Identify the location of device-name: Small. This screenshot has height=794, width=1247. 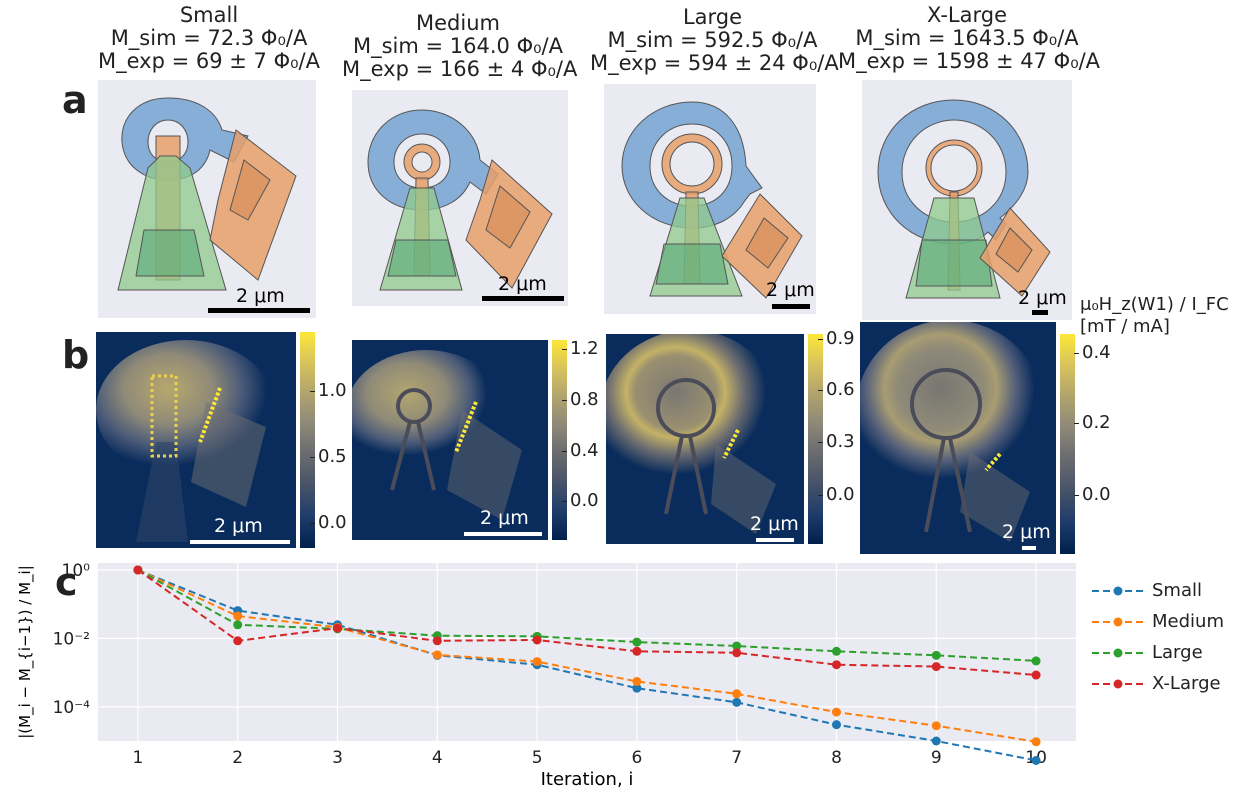
(209, 15).